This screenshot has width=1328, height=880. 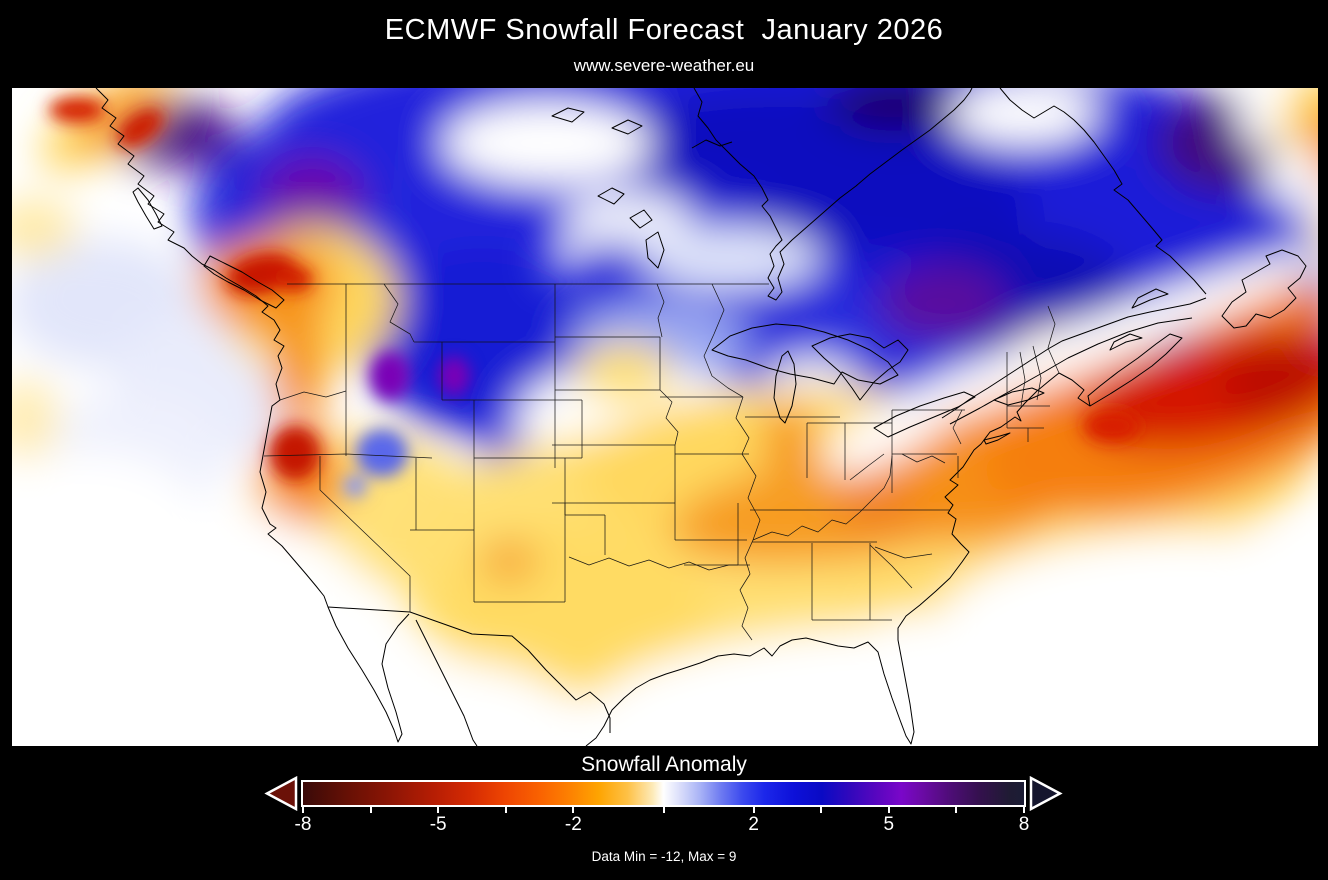 I want to click on right-arrow-triangle, so click(x=1046, y=793).